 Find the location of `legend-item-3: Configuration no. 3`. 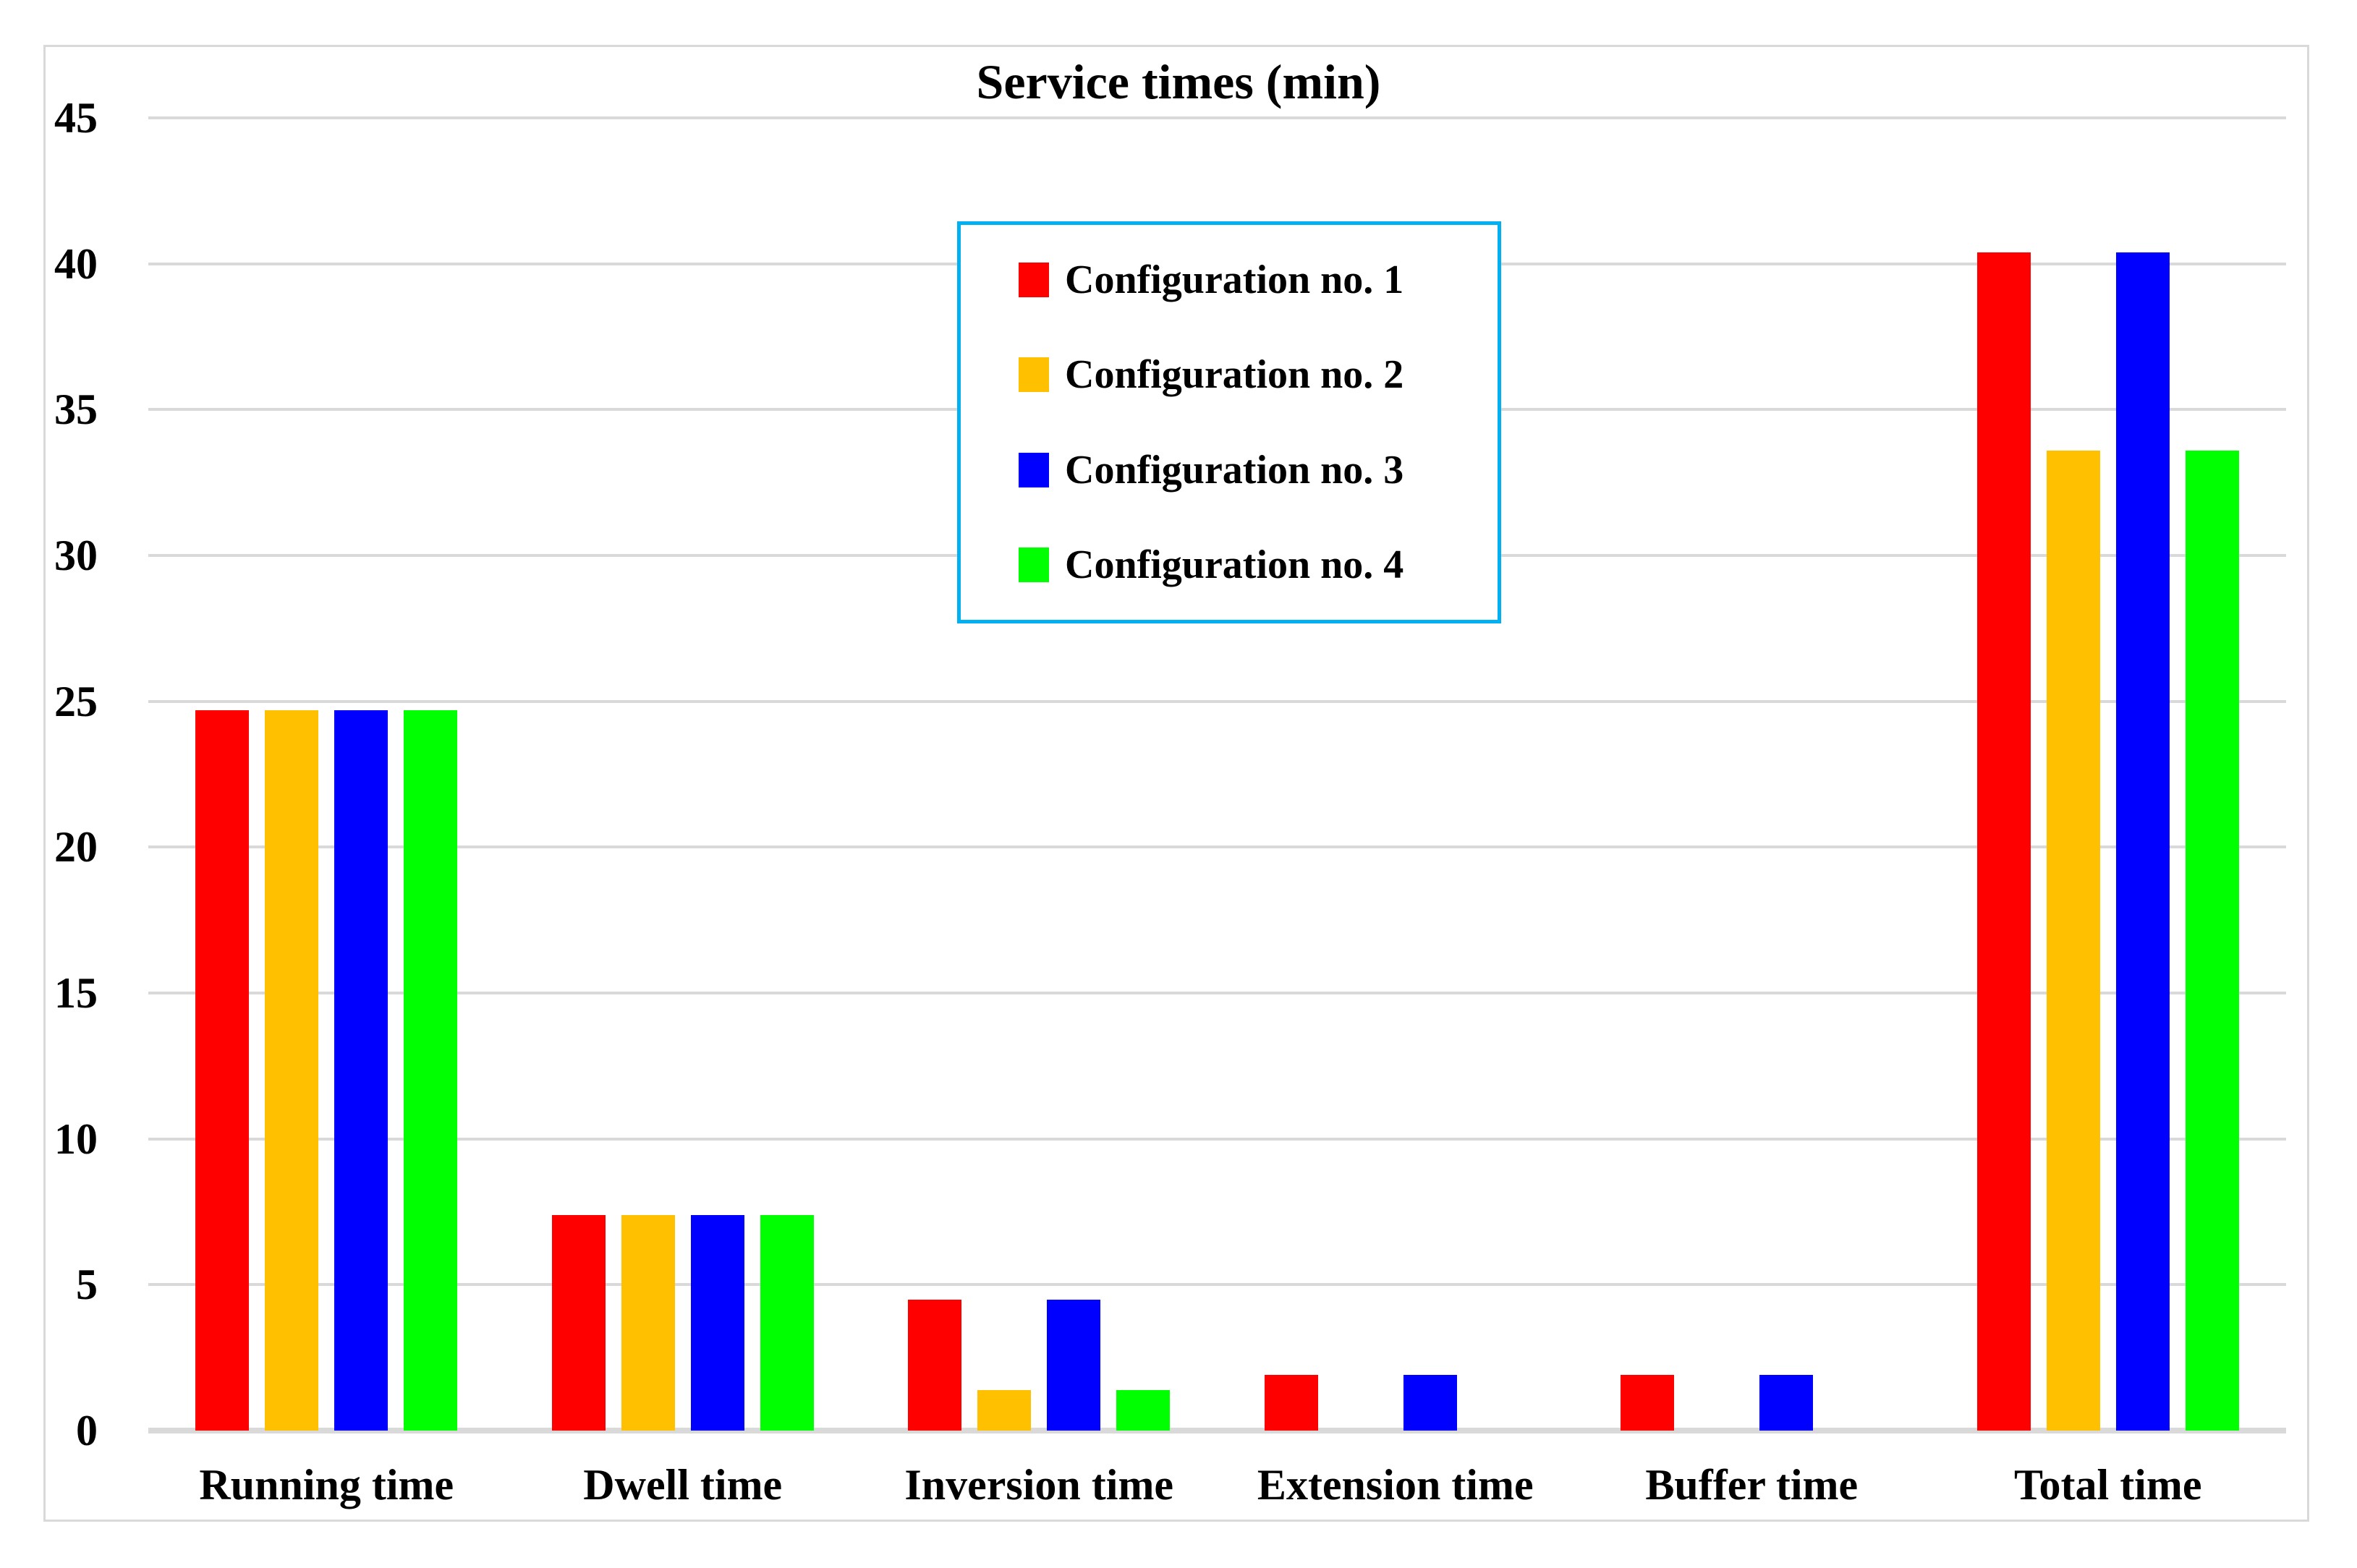

legend-item-3: Configuration no. 3 is located at coordinates (1258, 470).